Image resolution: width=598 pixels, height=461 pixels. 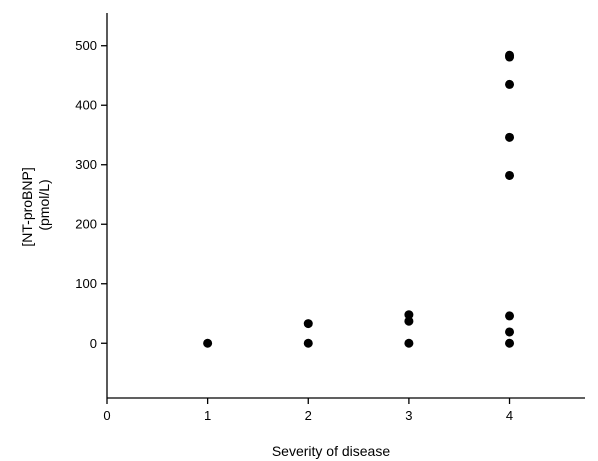 What do you see at coordinates (27, 206) in the screenshot?
I see `y-axis-title-line-1: [NT-proBNP]` at bounding box center [27, 206].